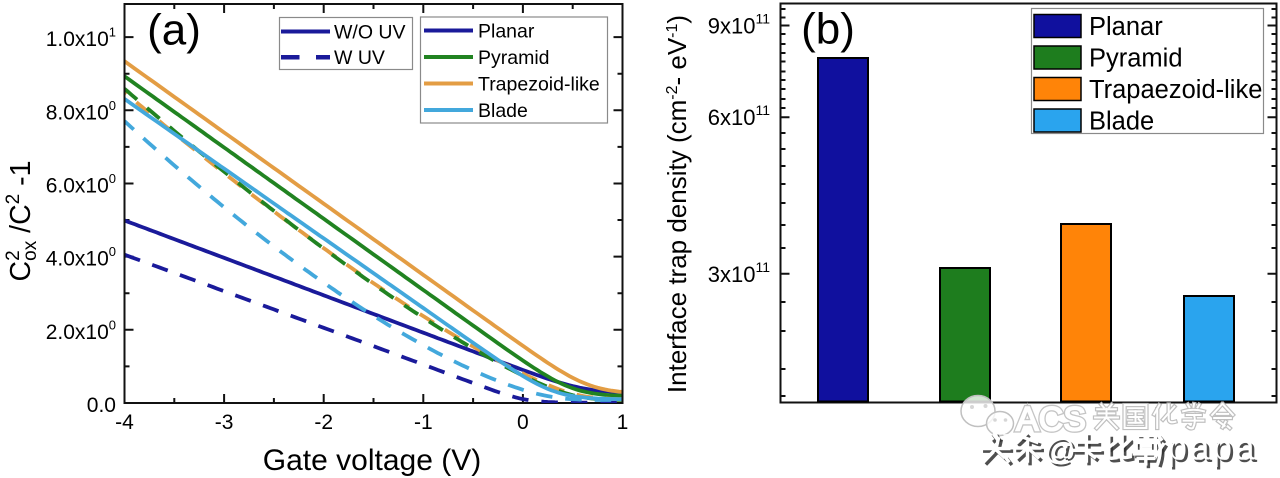  What do you see at coordinates (739, 25) in the screenshot?
I see `svg-text: 9x10¹¹` at bounding box center [739, 25].